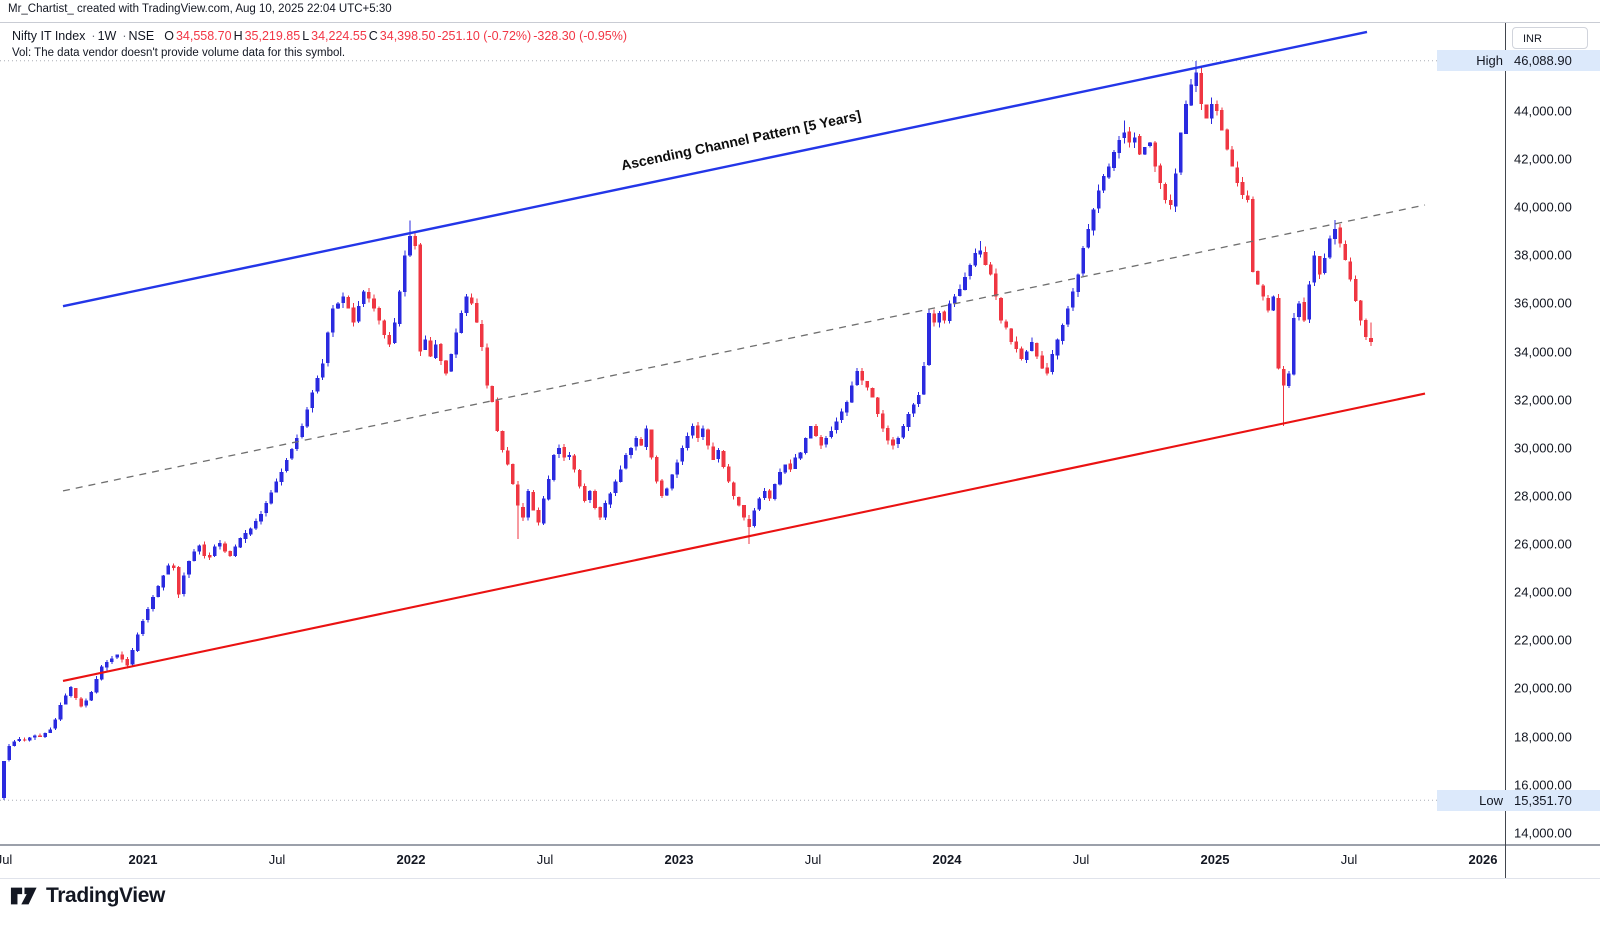 Image resolution: width=1600 pixels, height=927 pixels. Describe the element at coordinates (87, 896) in the screenshot. I see `tradingview-logo: TradingView` at that location.